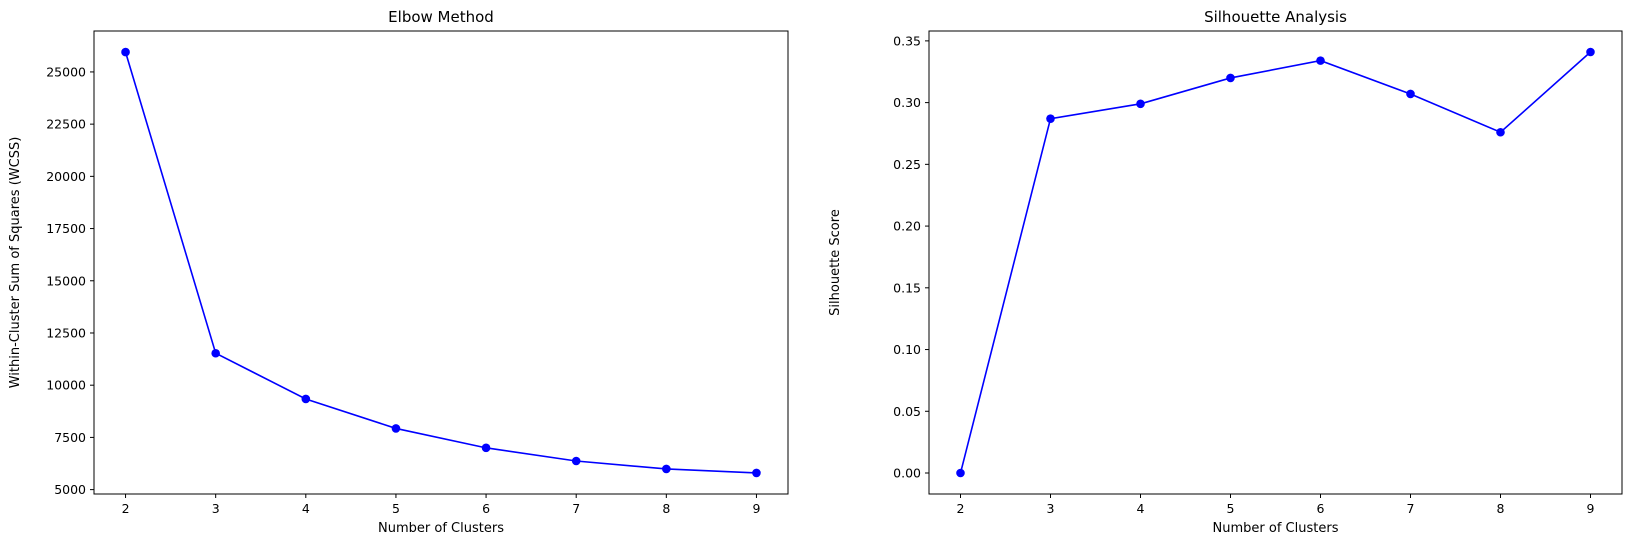 The height and width of the screenshot is (547, 1643). Describe the element at coordinates (1141, 508) in the screenshot. I see `silhouette-x-tick-label: 4` at that location.